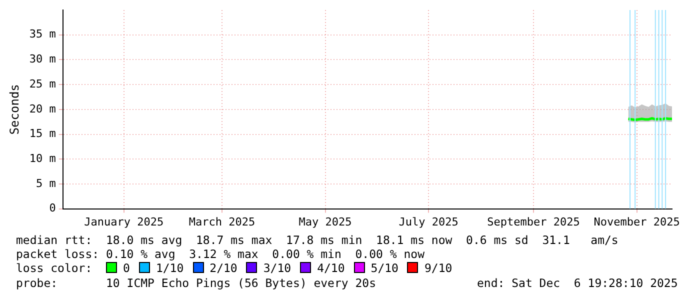 This screenshot has width=697, height=297. What do you see at coordinates (42, 109) in the screenshot?
I see `y-tick-label: 20 m` at bounding box center [42, 109].